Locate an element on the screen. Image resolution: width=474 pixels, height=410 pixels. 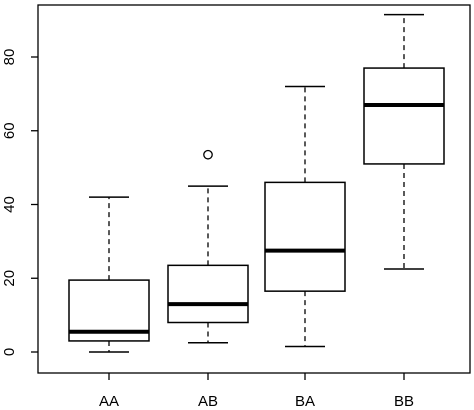
y-tick-label: 80 is located at coordinates (9, 57).